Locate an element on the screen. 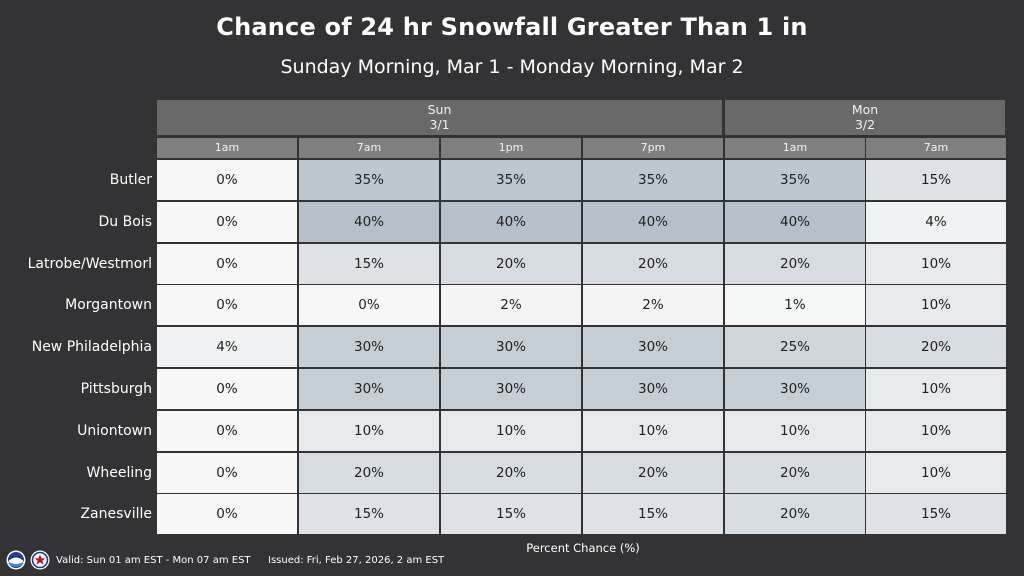  day-header-sun: Sun 3/1 is located at coordinates (439, 117).